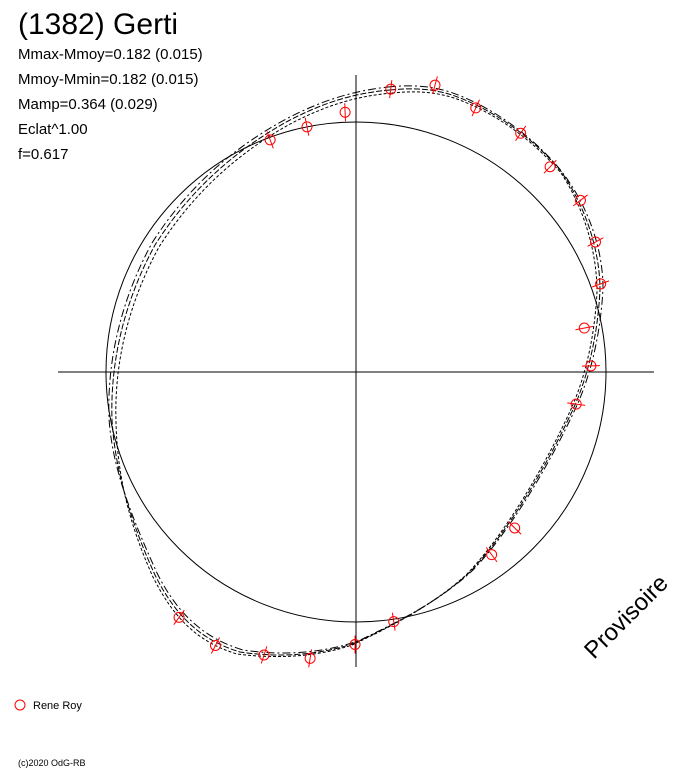 Image resolution: width=688 pixels, height=768 pixels. What do you see at coordinates (110, 54) in the screenshot?
I see `annotation: Mmax-Mmoy=0.182 (0.015)` at bounding box center [110, 54].